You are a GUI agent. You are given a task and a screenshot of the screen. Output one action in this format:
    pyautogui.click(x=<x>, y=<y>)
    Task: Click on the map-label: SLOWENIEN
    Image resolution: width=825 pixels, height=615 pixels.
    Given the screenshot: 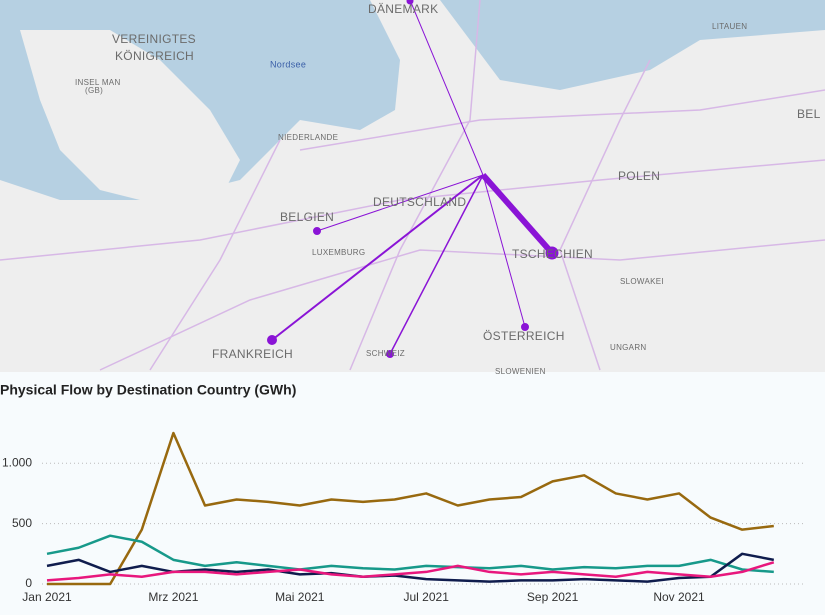 What is the action you would take?
    pyautogui.click(x=520, y=371)
    